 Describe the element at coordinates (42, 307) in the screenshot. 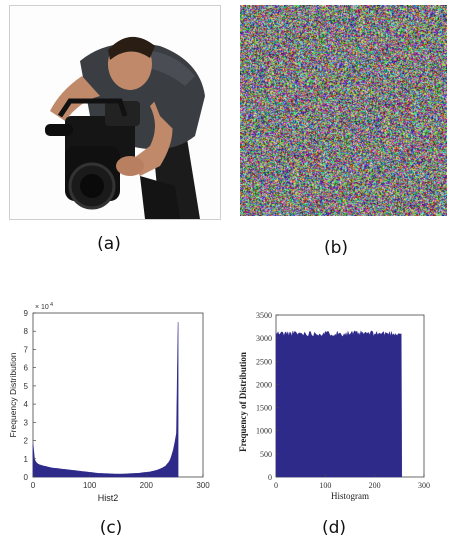

I see `y-exponent: × 10` at that location.